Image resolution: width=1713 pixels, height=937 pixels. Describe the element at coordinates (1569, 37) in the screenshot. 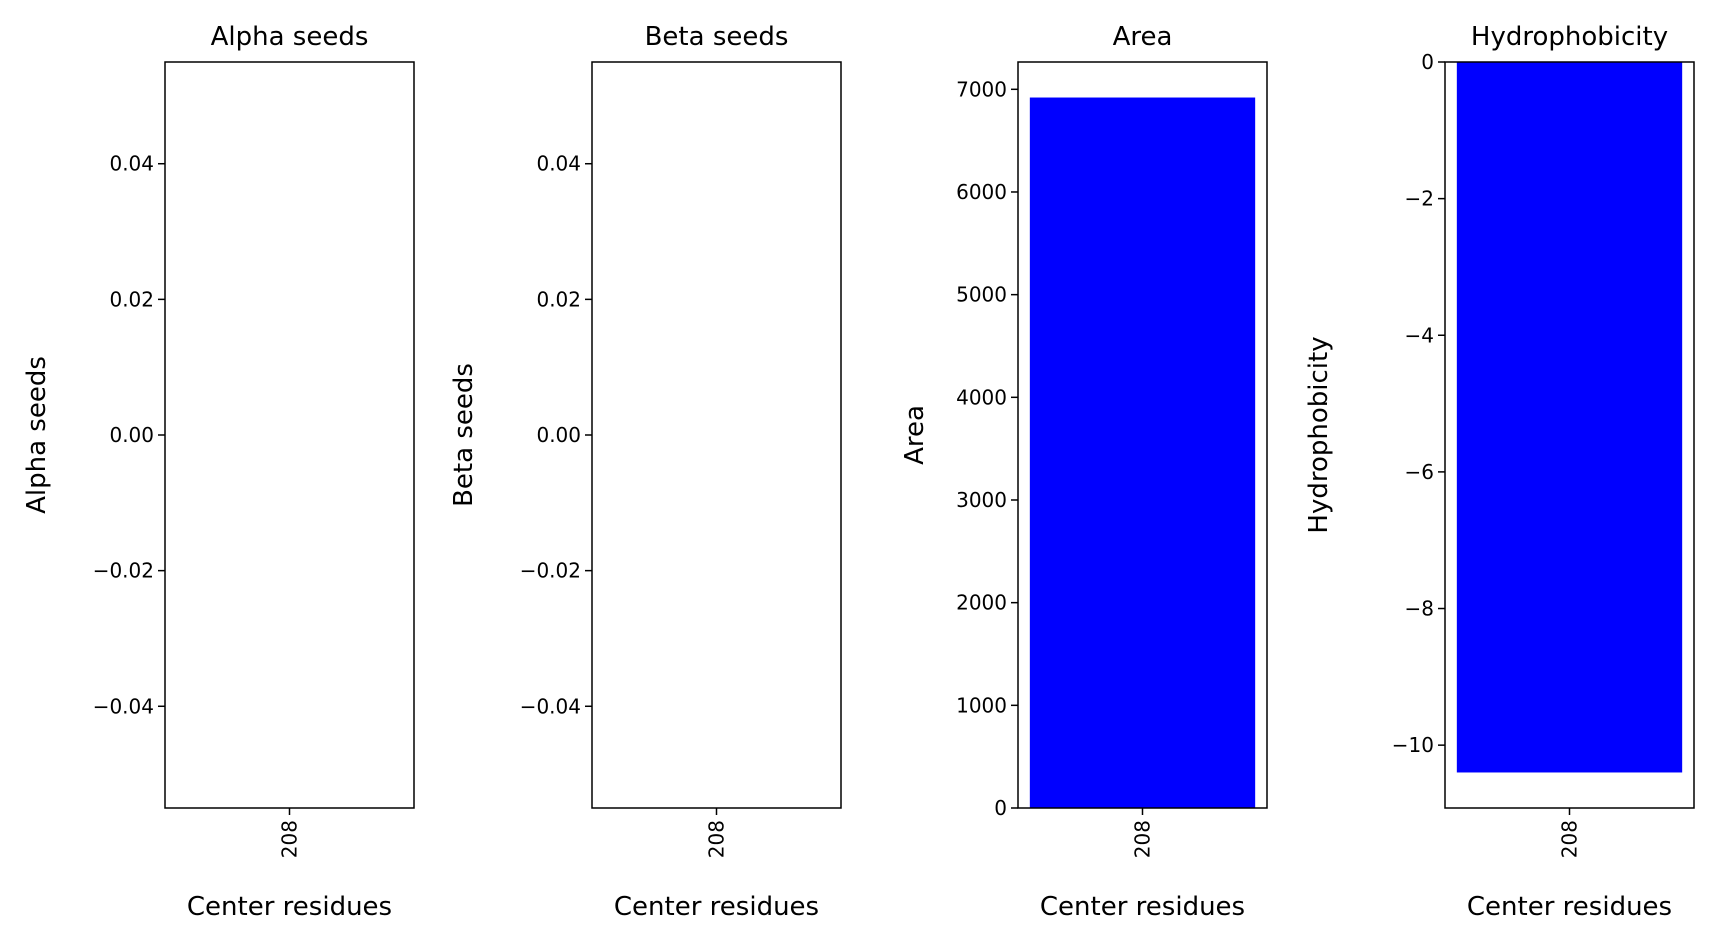

I see `chart-title: Hydrophobicity` at that location.